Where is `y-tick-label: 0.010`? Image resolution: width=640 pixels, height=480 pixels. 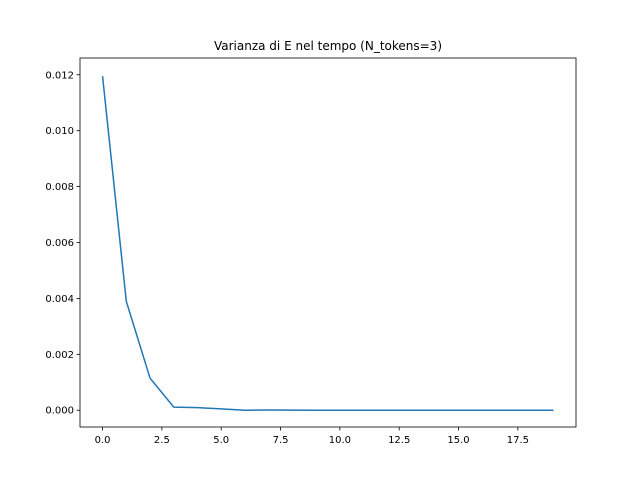 y-tick-label: 0.010 is located at coordinates (59, 131).